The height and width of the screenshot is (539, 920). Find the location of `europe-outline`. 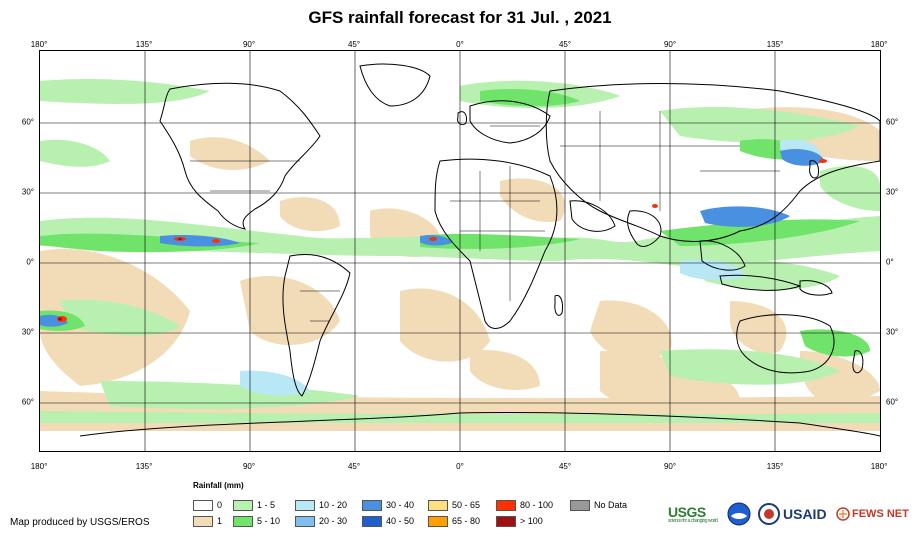

europe-outline is located at coordinates (510, 122).